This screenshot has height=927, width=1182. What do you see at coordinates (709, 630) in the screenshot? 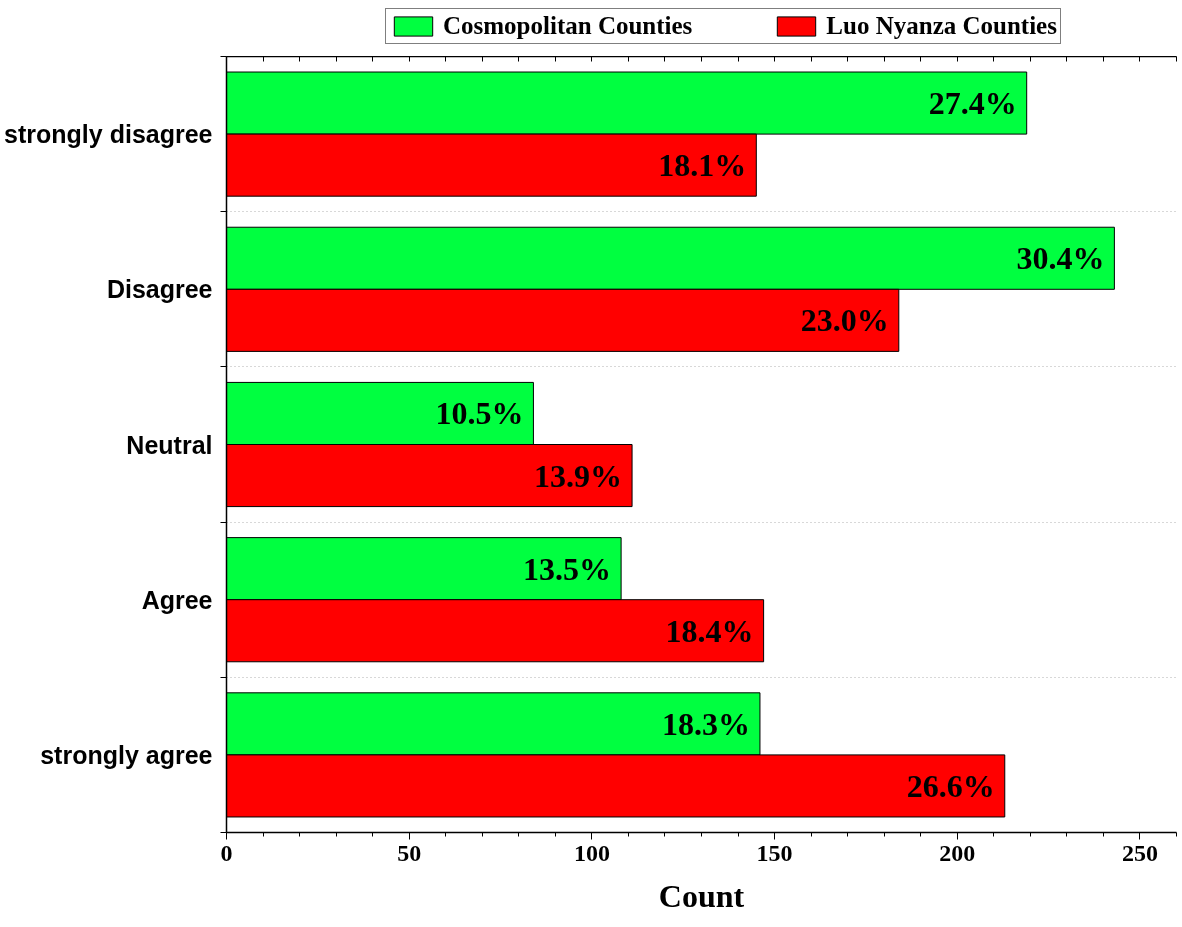
I see `annotation: 18.4%` at bounding box center [709, 630].